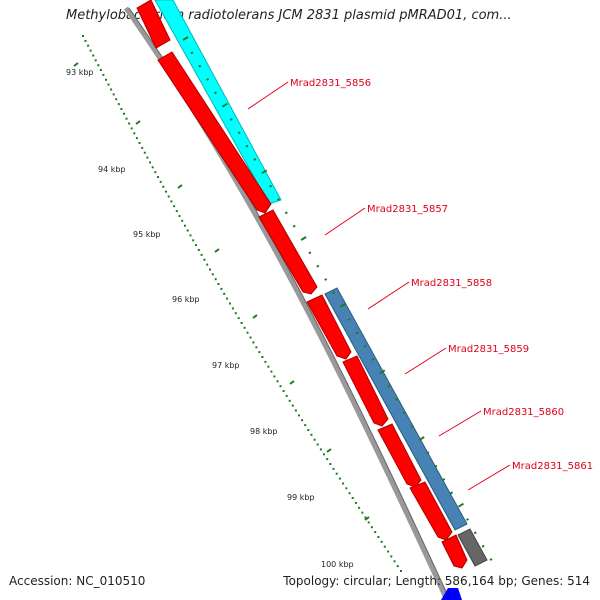 The image size is (600, 600). Describe the element at coordinates (396, 409) in the screenshot. I see `blue-feature` at that location.